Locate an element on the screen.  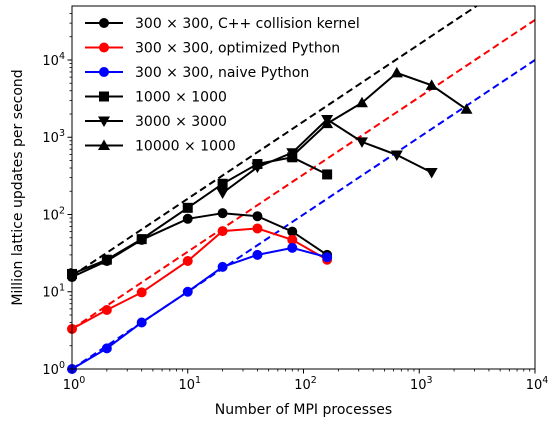
x-tick-label-2: 10² is located at coordinates (305, 384).